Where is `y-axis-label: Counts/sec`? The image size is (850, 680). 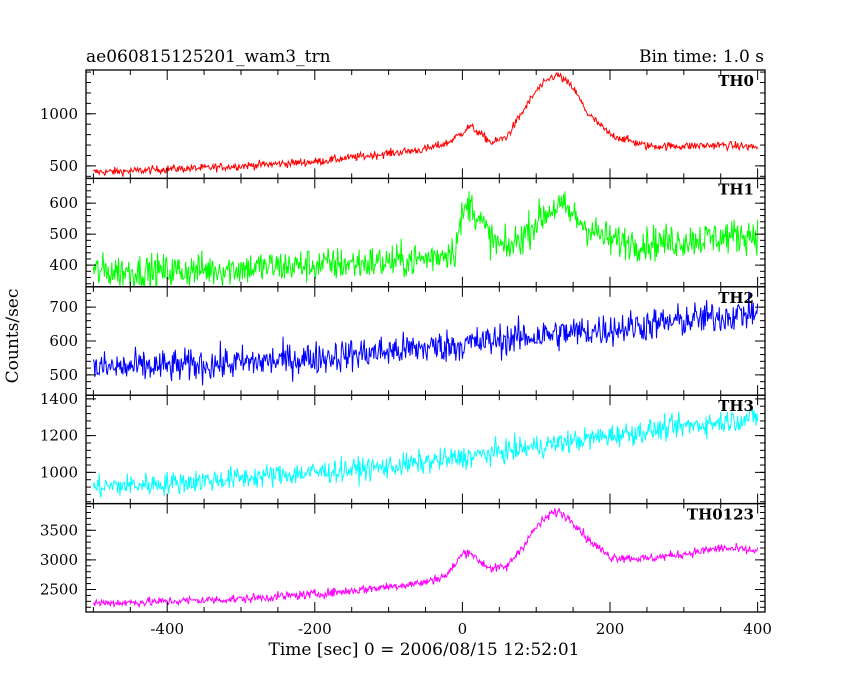 y-axis-label: Counts/sec is located at coordinates (13, 336).